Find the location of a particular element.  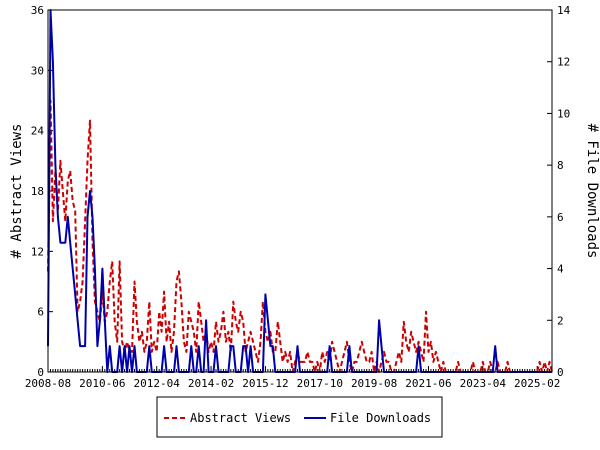

y-left-tick-label: 24 is located at coordinates (38, 131).